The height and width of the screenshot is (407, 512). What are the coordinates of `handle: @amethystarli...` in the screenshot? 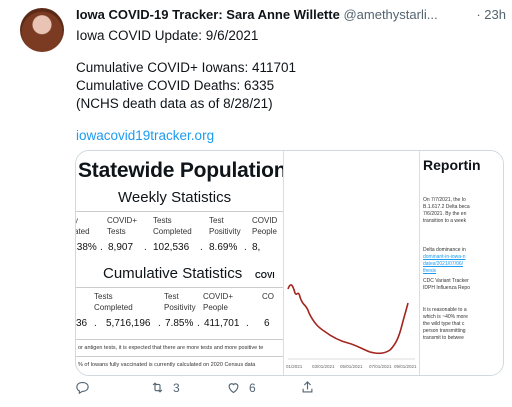 It's located at (390, 14).